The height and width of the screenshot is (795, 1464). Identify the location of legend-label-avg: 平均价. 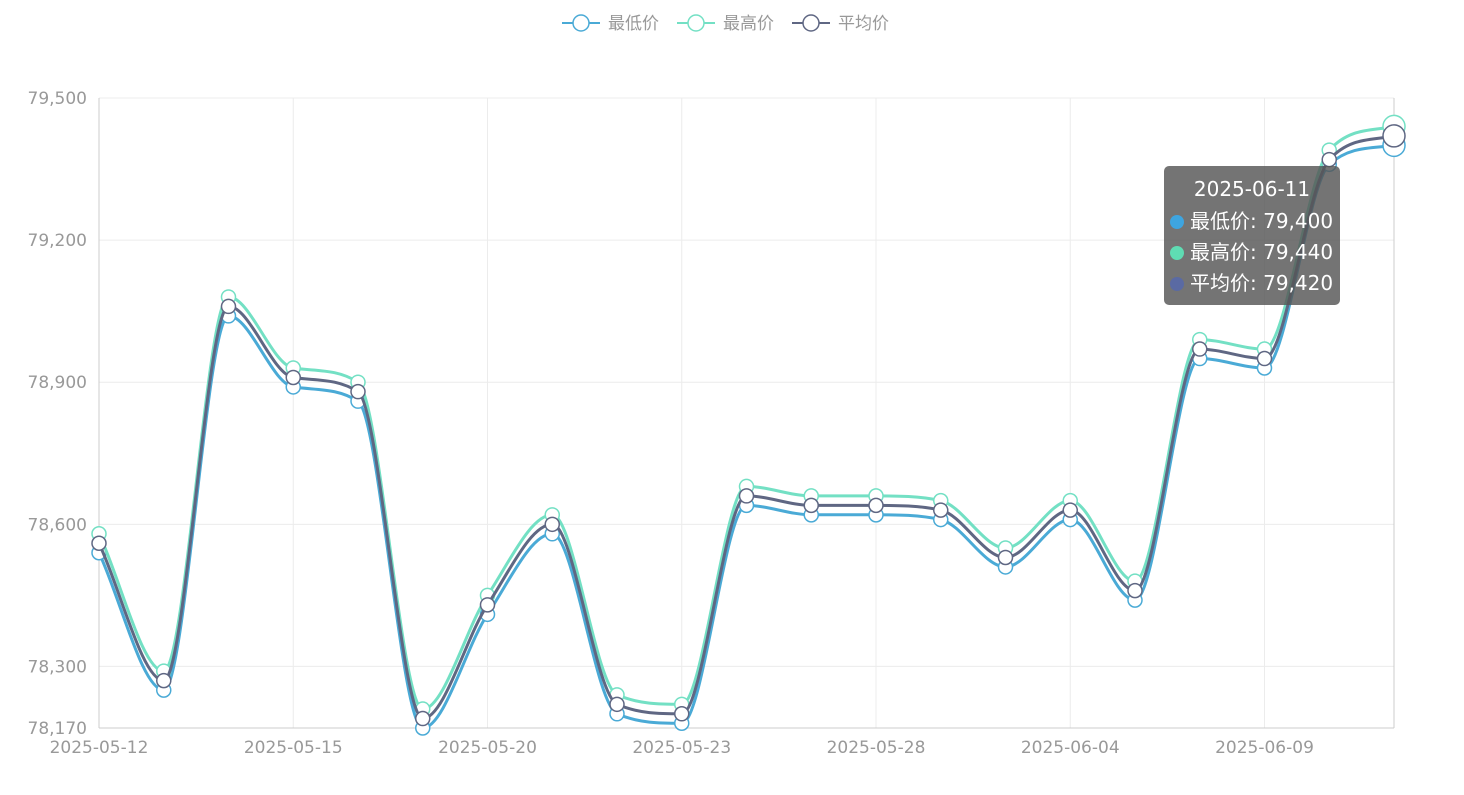
(863, 24).